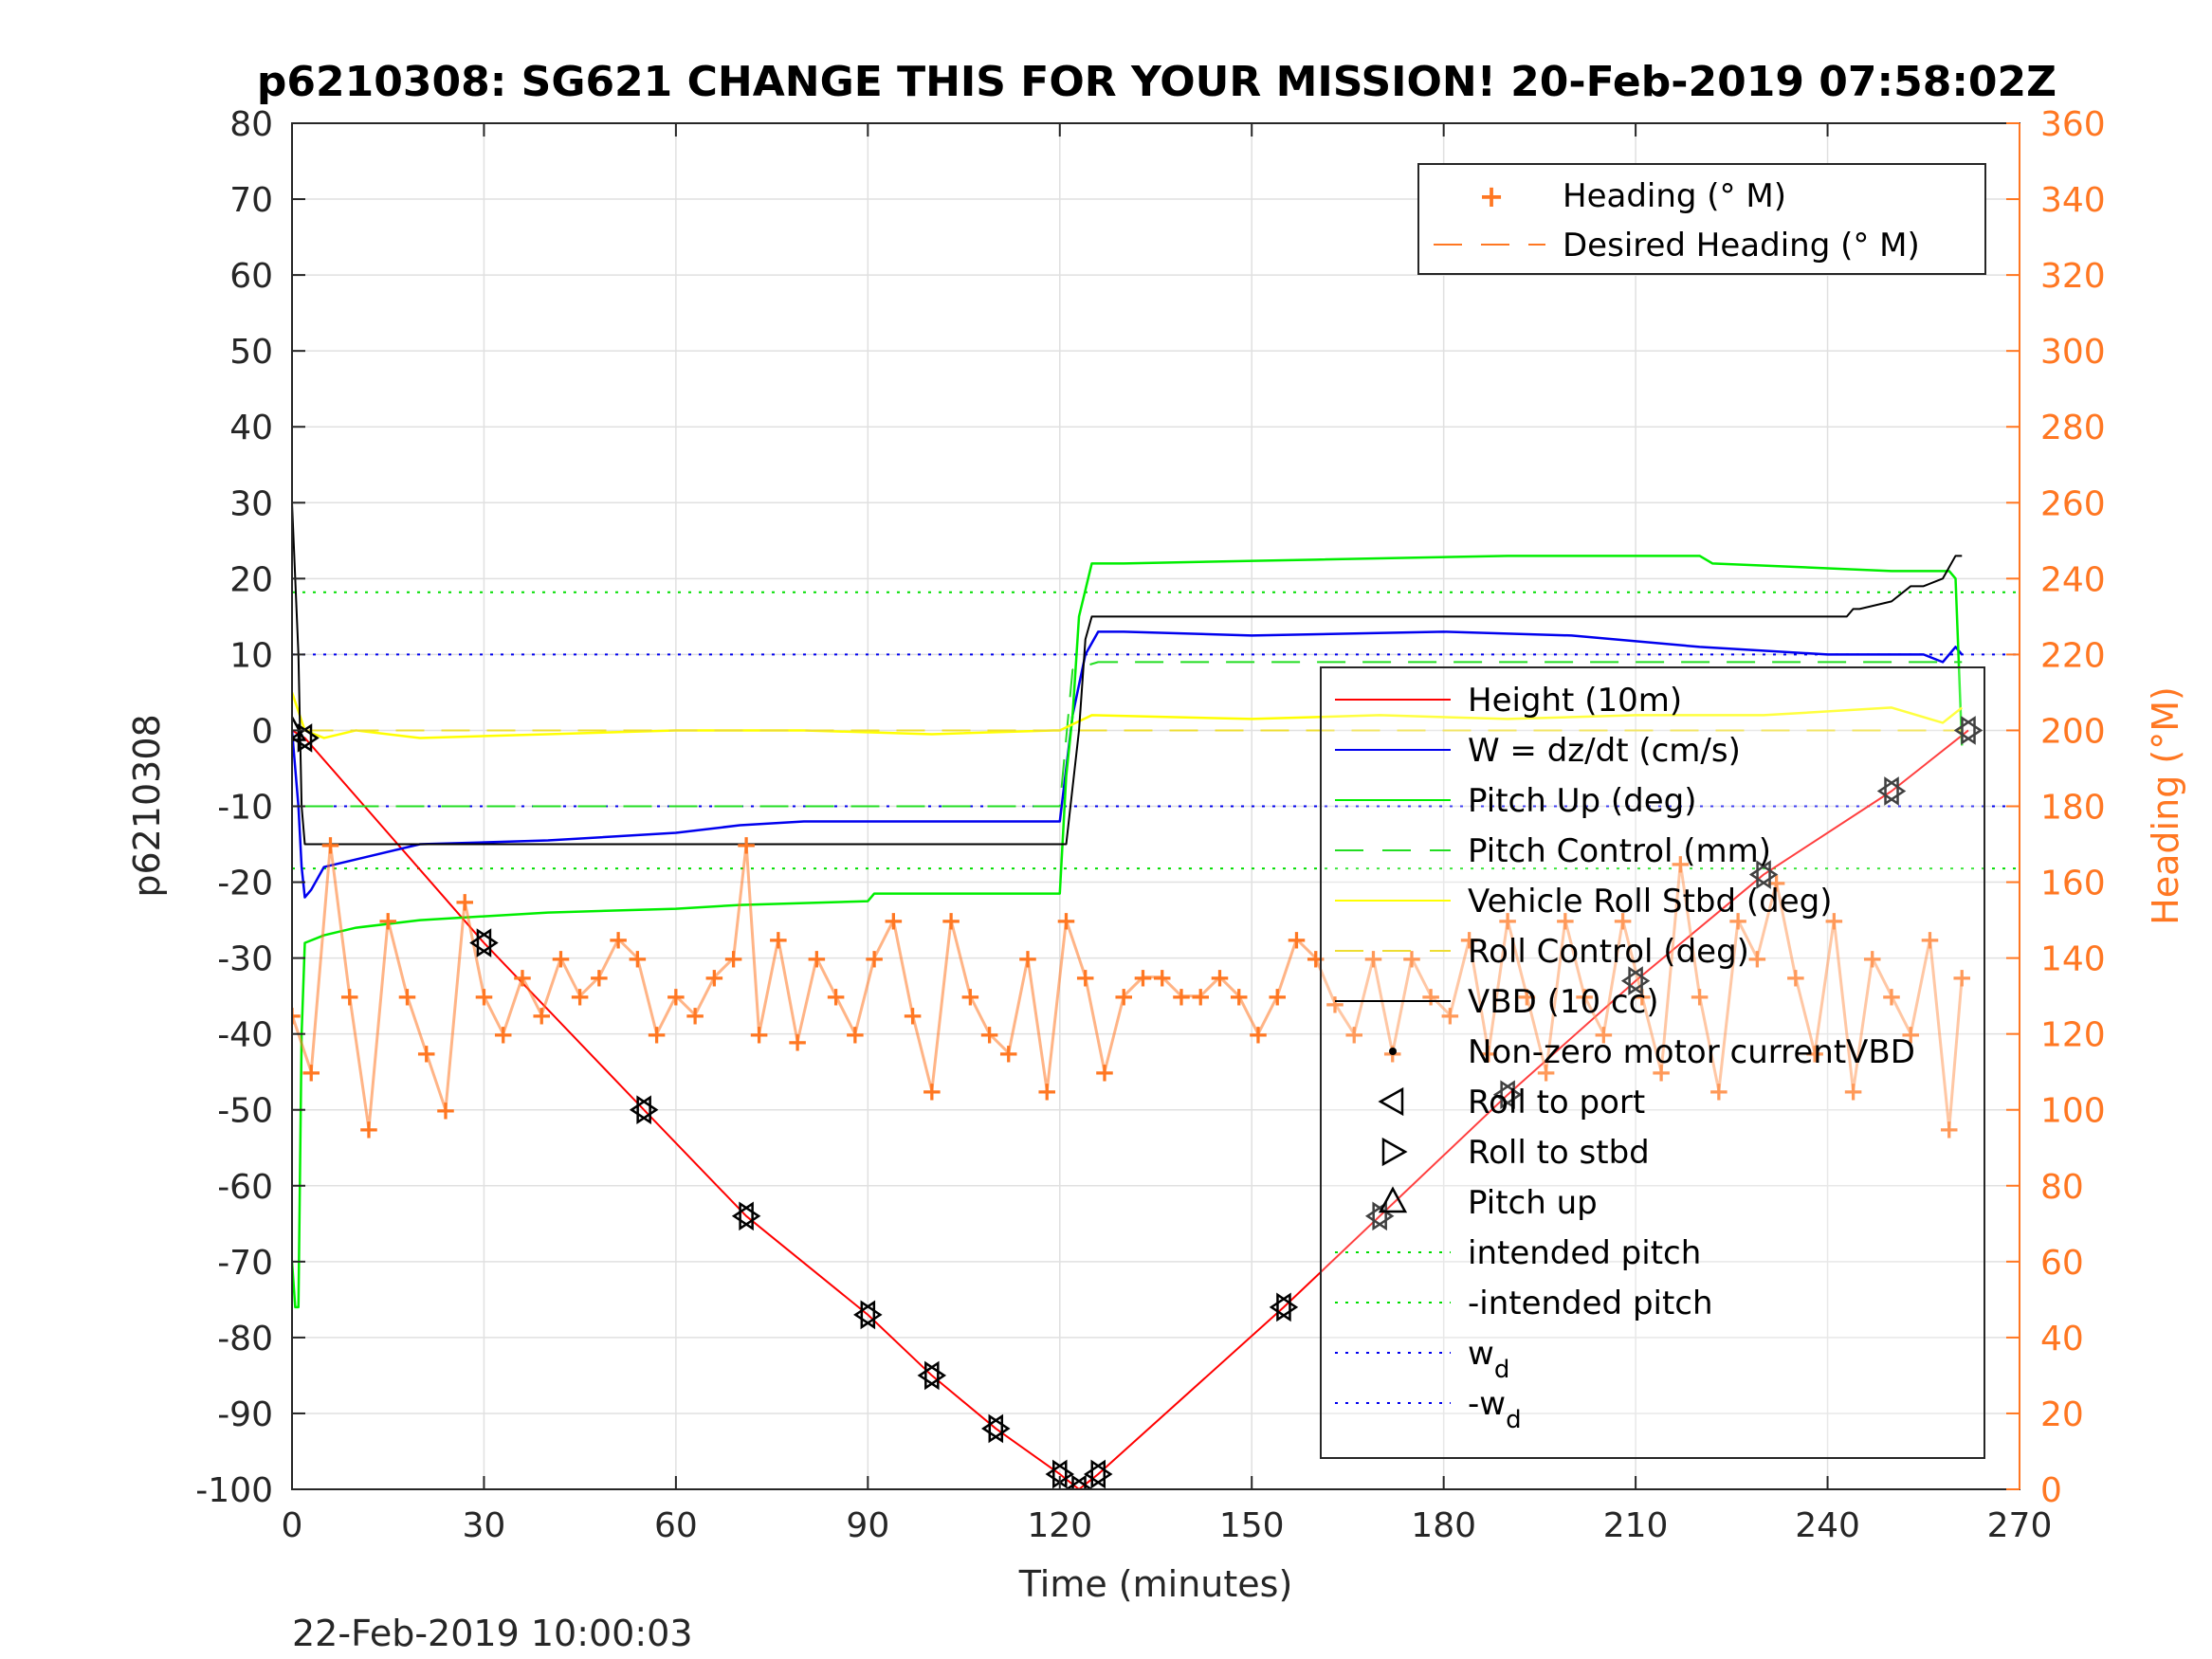 The image size is (2212, 1659). Describe the element at coordinates (251, 124) in the screenshot. I see `y-tick-label: 80` at that location.